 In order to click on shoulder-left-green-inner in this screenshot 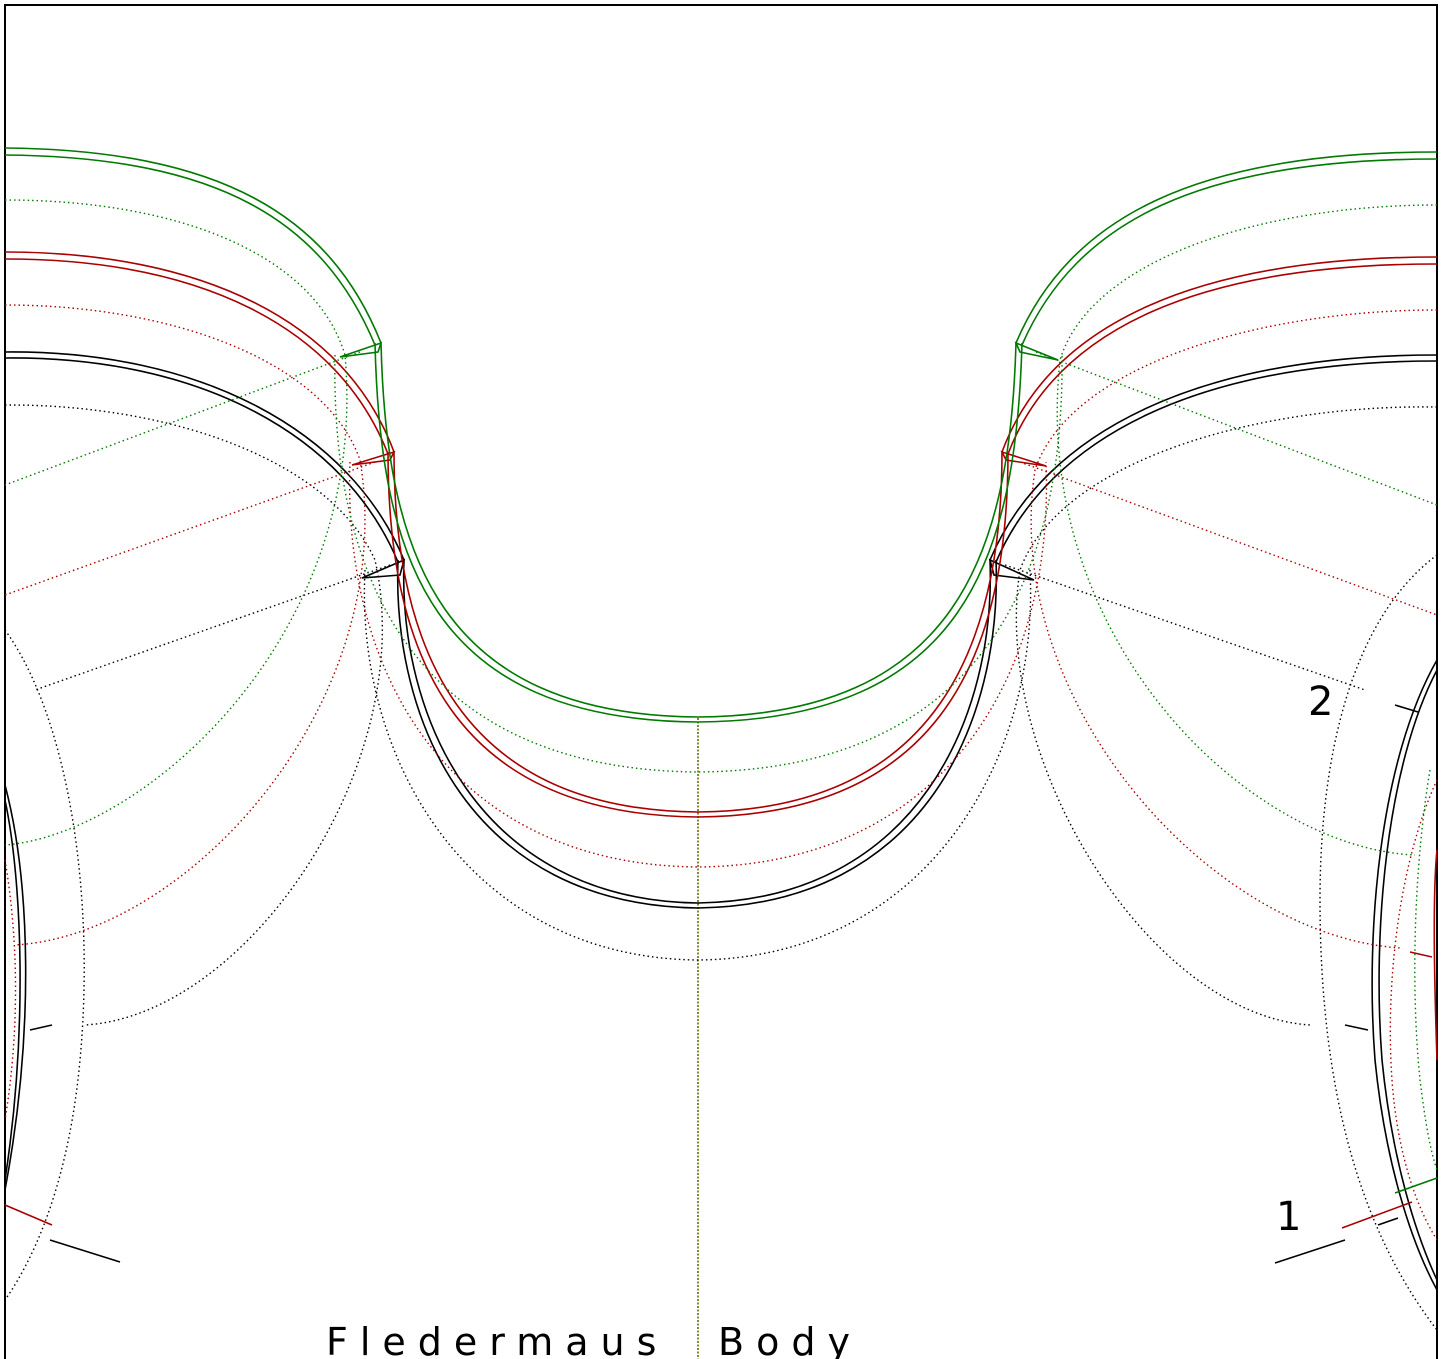, I will do `click(190, 250)`.